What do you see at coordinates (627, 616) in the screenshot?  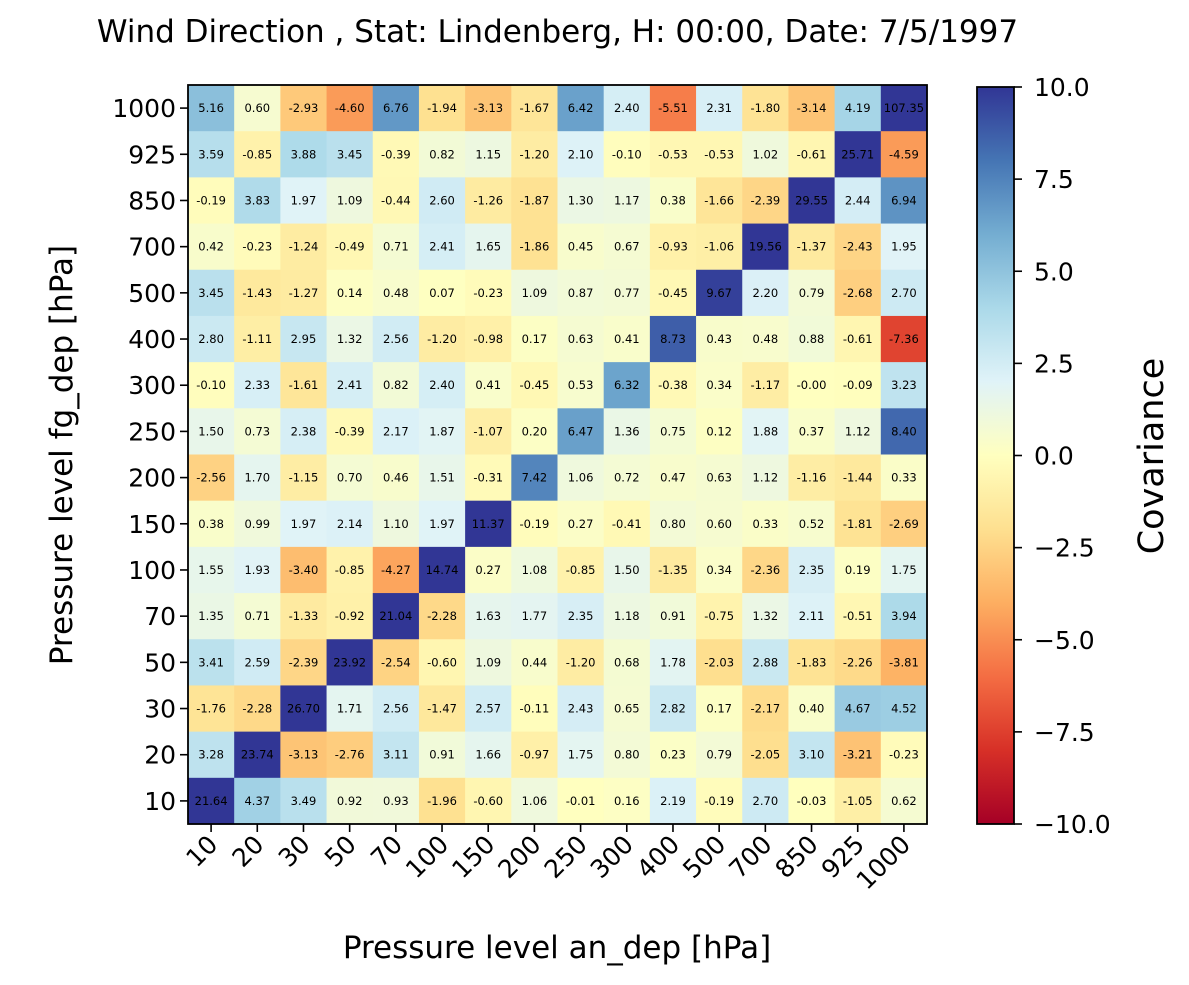 I see `cell-value-label: 1.18` at bounding box center [627, 616].